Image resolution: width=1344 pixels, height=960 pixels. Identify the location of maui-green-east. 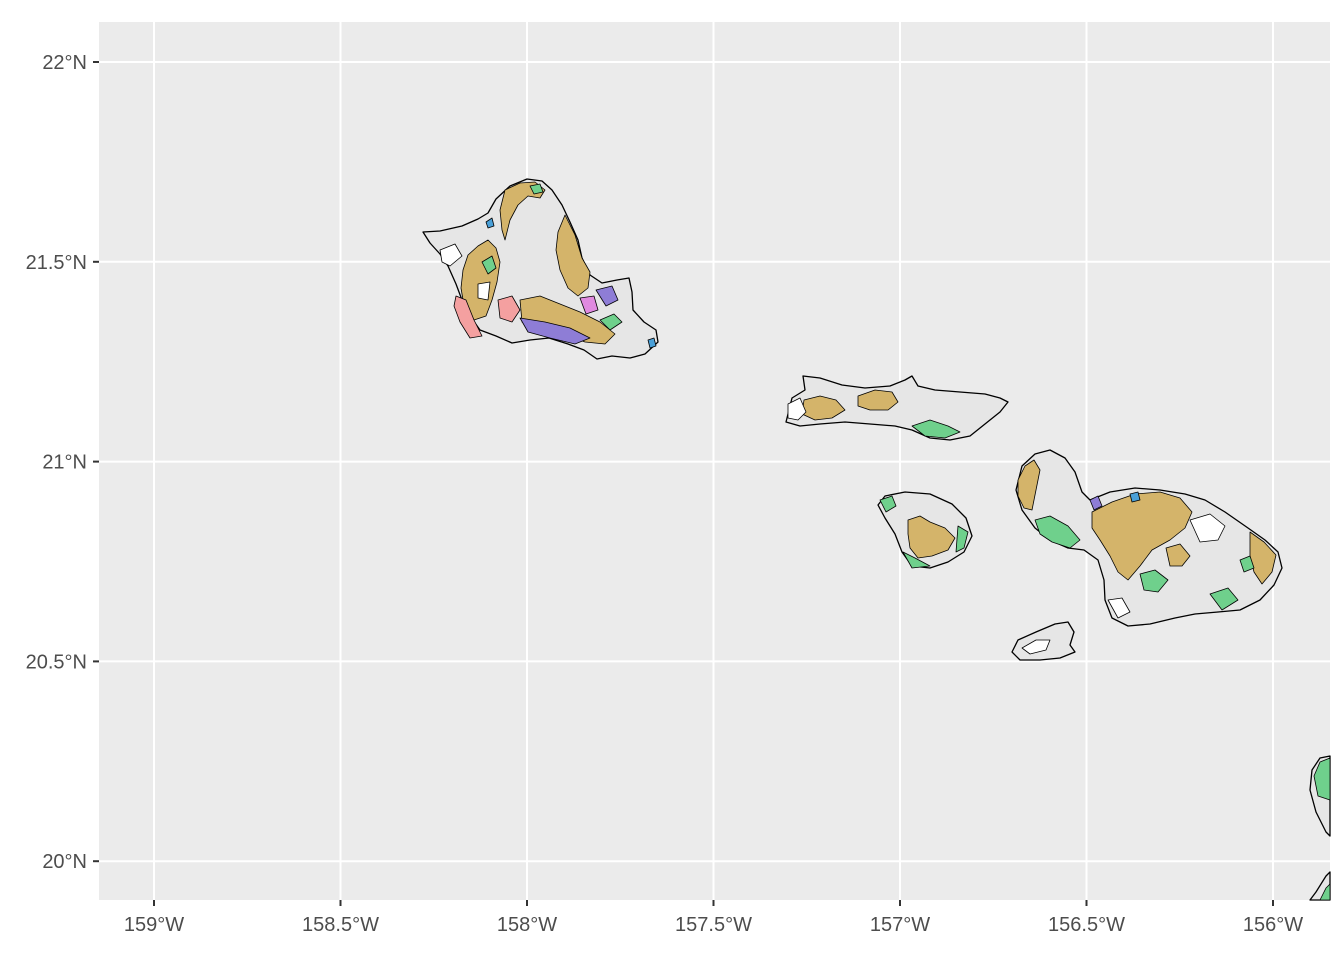
(1224, 599).